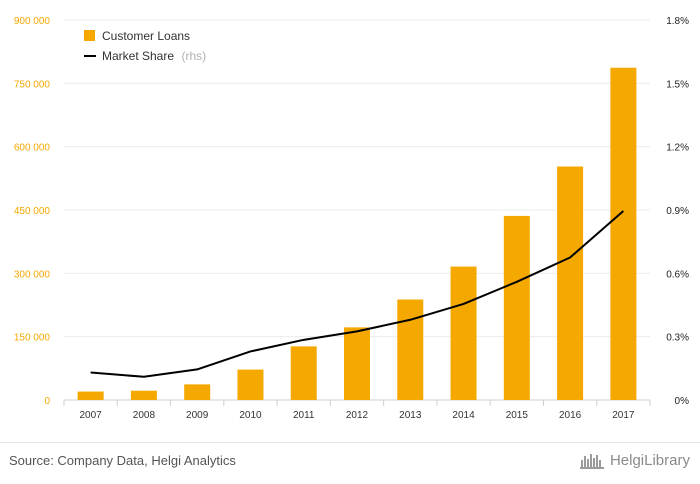 This screenshot has width=700, height=484. What do you see at coordinates (197, 415) in the screenshot?
I see `x-axis-tick-label: 2009` at bounding box center [197, 415].